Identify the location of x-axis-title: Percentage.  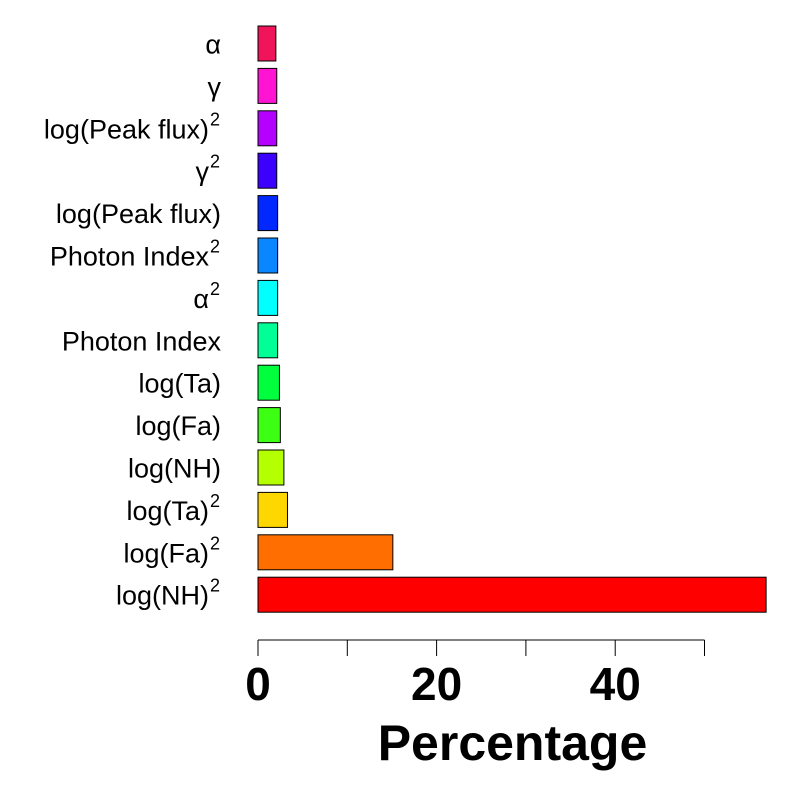
(513, 743).